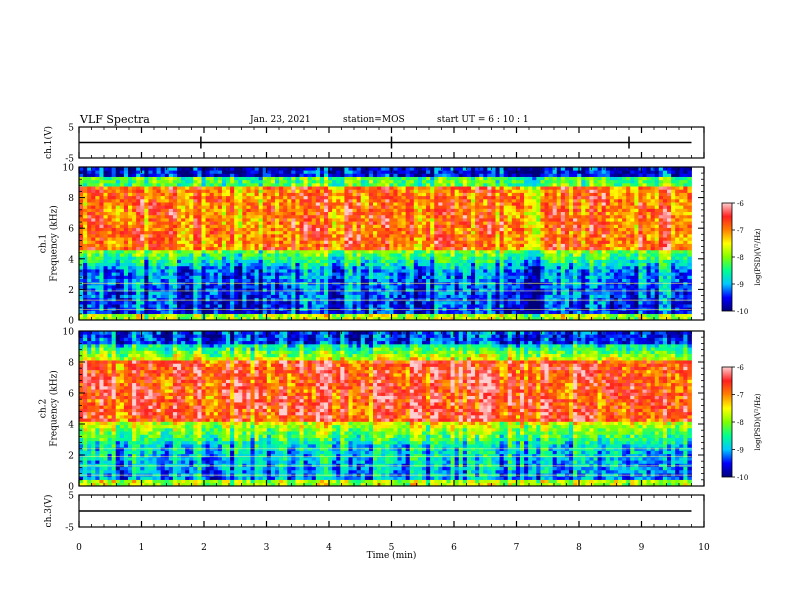 This screenshot has width=792, height=612. What do you see at coordinates (44, 408) in the screenshot?
I see `ch2-spectrogram-ylabel-text: ch.2` at bounding box center [44, 408].